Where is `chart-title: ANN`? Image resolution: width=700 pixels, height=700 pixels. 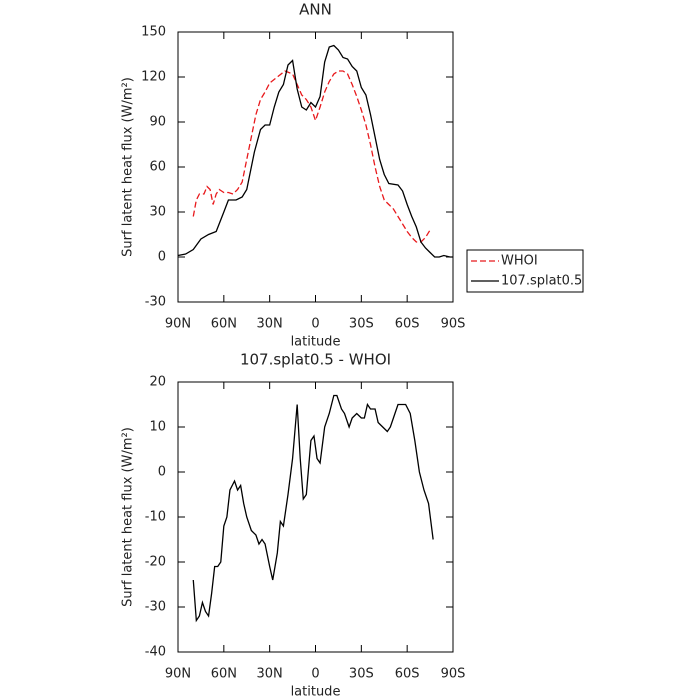 chart-title: ANN is located at coordinates (315, 10).